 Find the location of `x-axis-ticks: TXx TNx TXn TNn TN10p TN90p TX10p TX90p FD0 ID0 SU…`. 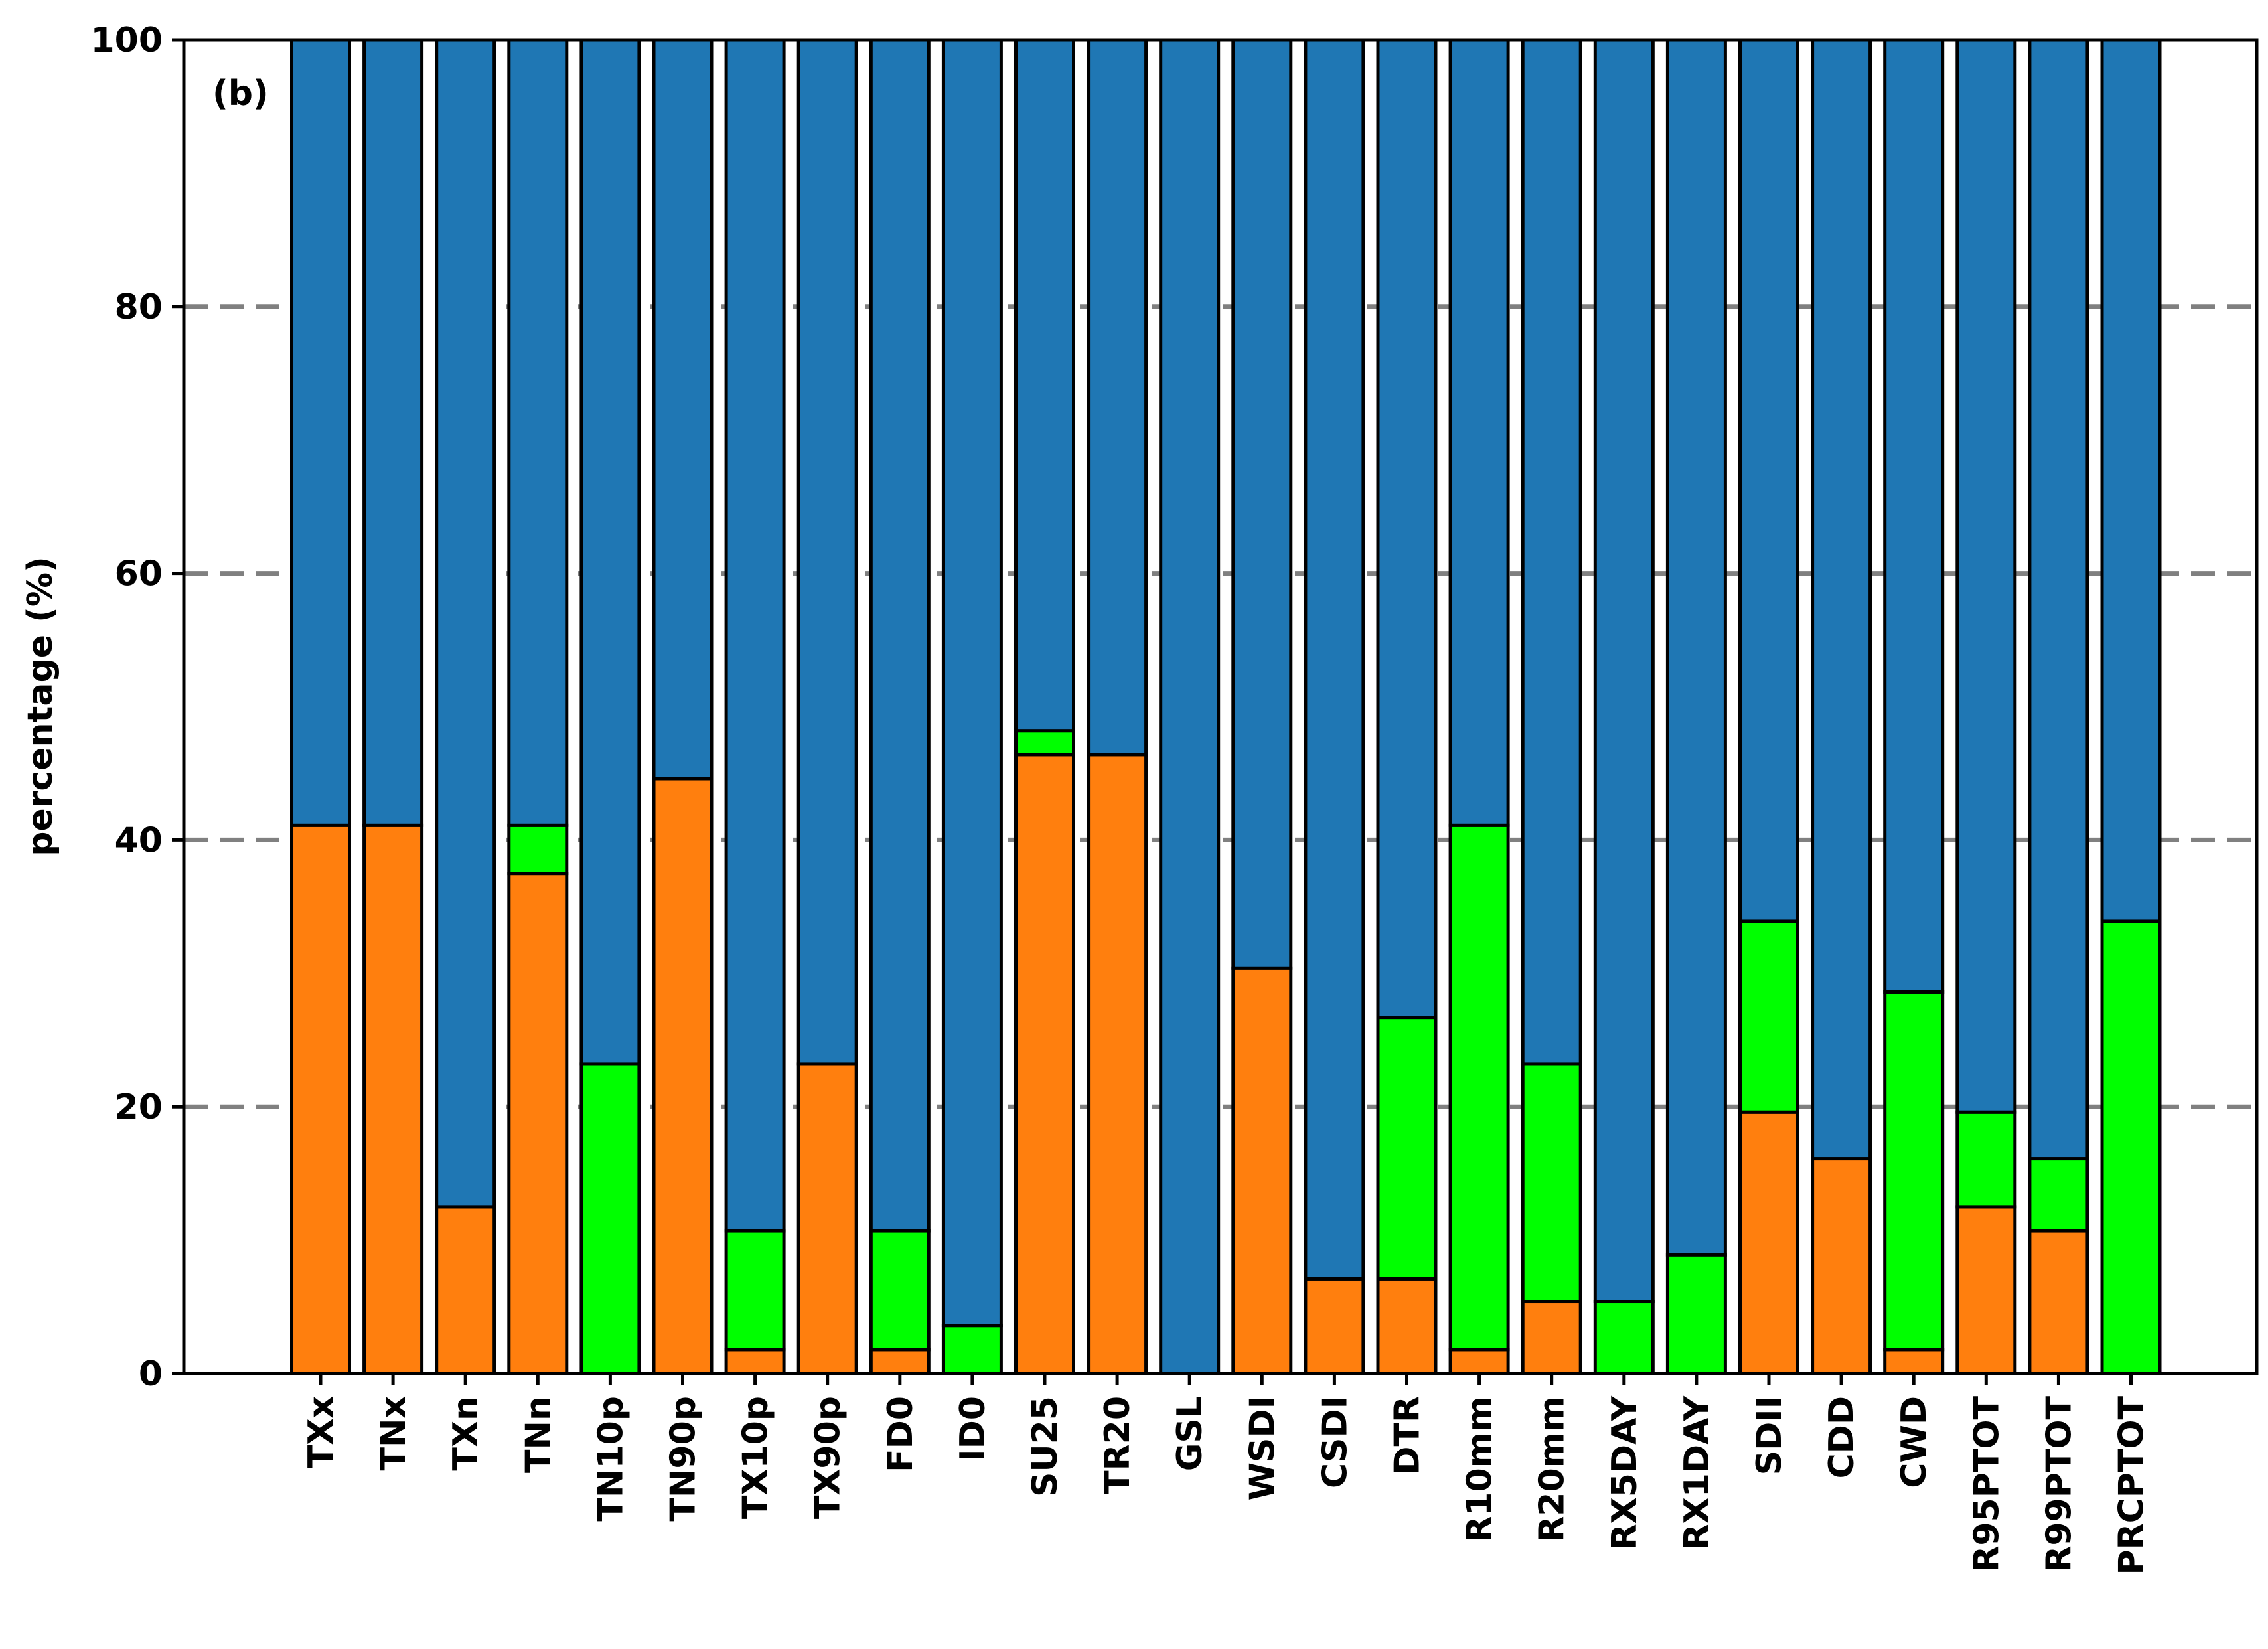

x-axis-ticks: TXx TNx TXn TNn TN10p TN90p TX10p TX90p FD0 ID0 SU… is located at coordinates (1226, 1474).